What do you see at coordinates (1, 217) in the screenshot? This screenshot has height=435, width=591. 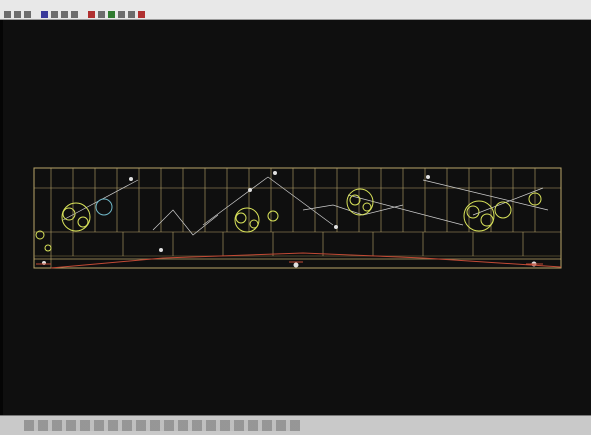 I see `viewport-left-edge` at bounding box center [1, 217].